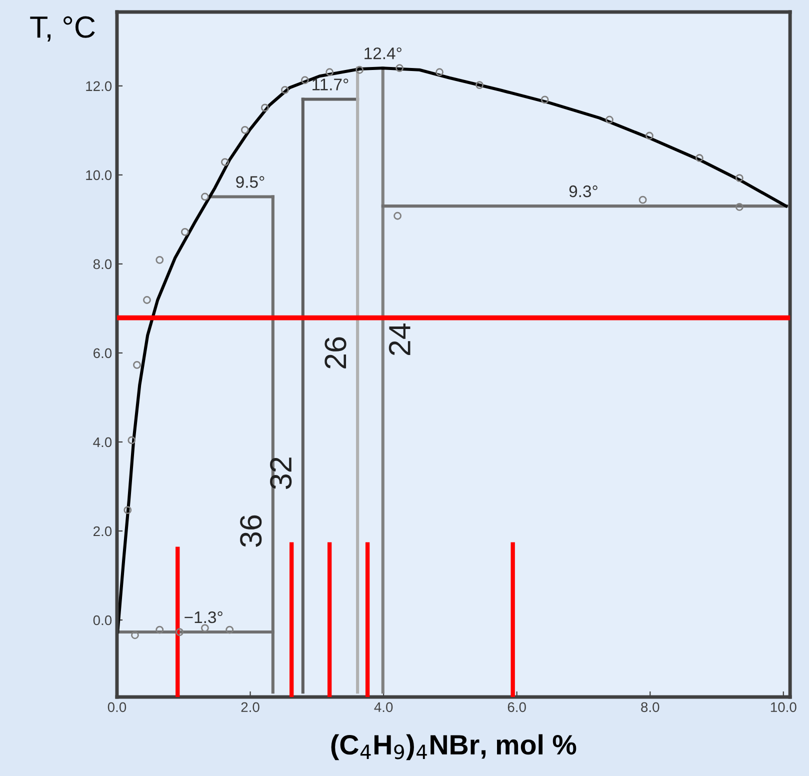  Describe the element at coordinates (399, 340) in the screenshot. I see `annotation: 24` at that location.